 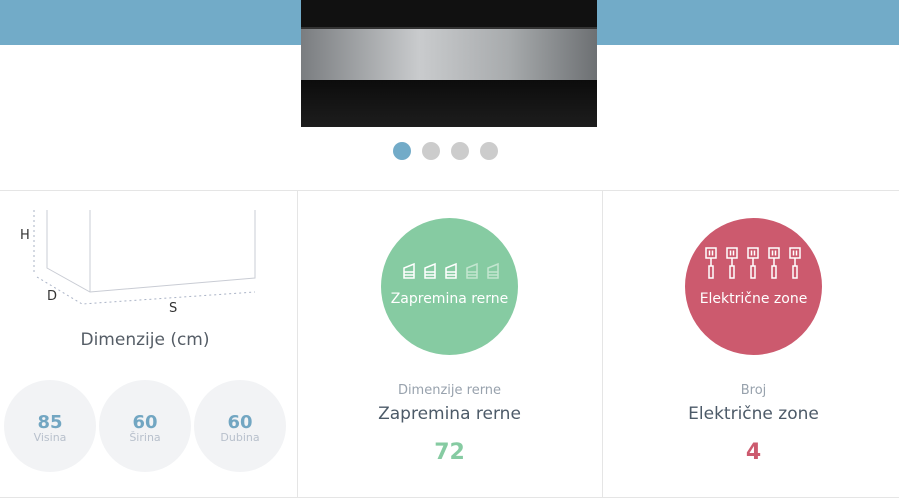 What do you see at coordinates (240, 422) in the screenshot?
I see `depth-value: 60` at bounding box center [240, 422].